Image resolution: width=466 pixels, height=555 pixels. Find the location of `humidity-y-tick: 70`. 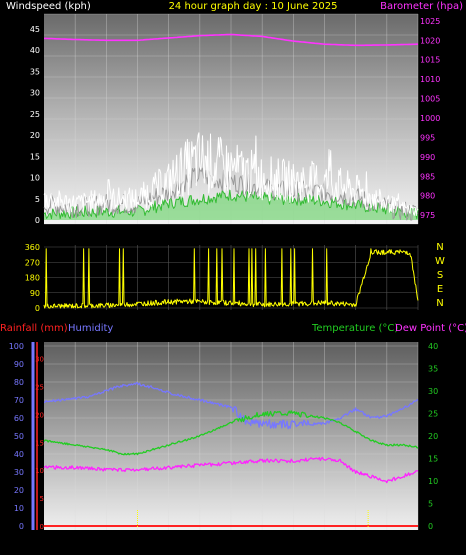

humidity-y-tick: 70 is located at coordinates (19, 400).